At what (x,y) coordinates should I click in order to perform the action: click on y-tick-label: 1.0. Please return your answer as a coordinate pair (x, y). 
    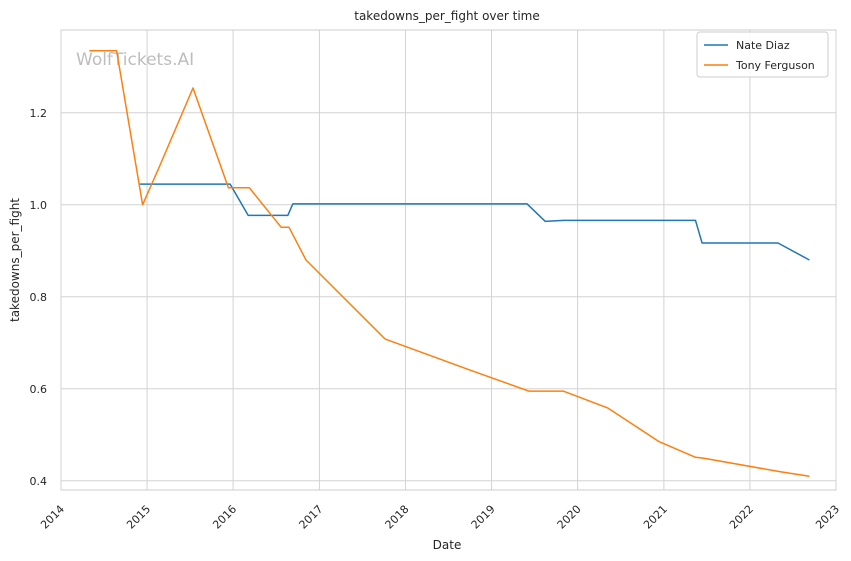
    Looking at the image, I should click on (39, 205).